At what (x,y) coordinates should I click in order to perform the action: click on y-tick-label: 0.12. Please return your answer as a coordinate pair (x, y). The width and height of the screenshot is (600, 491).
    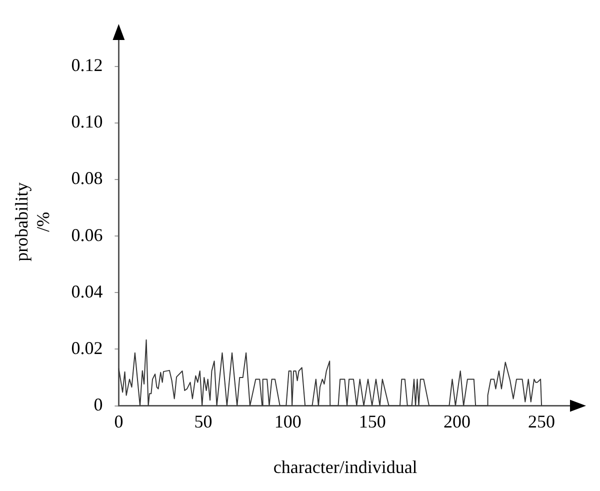
    Looking at the image, I should click on (87, 65).